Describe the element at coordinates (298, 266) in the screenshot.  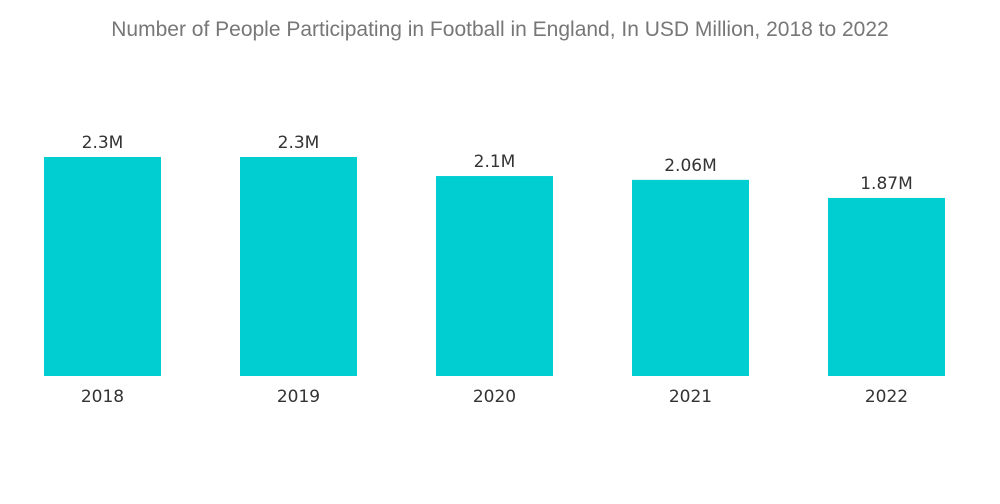
I see `bar-2019` at that location.